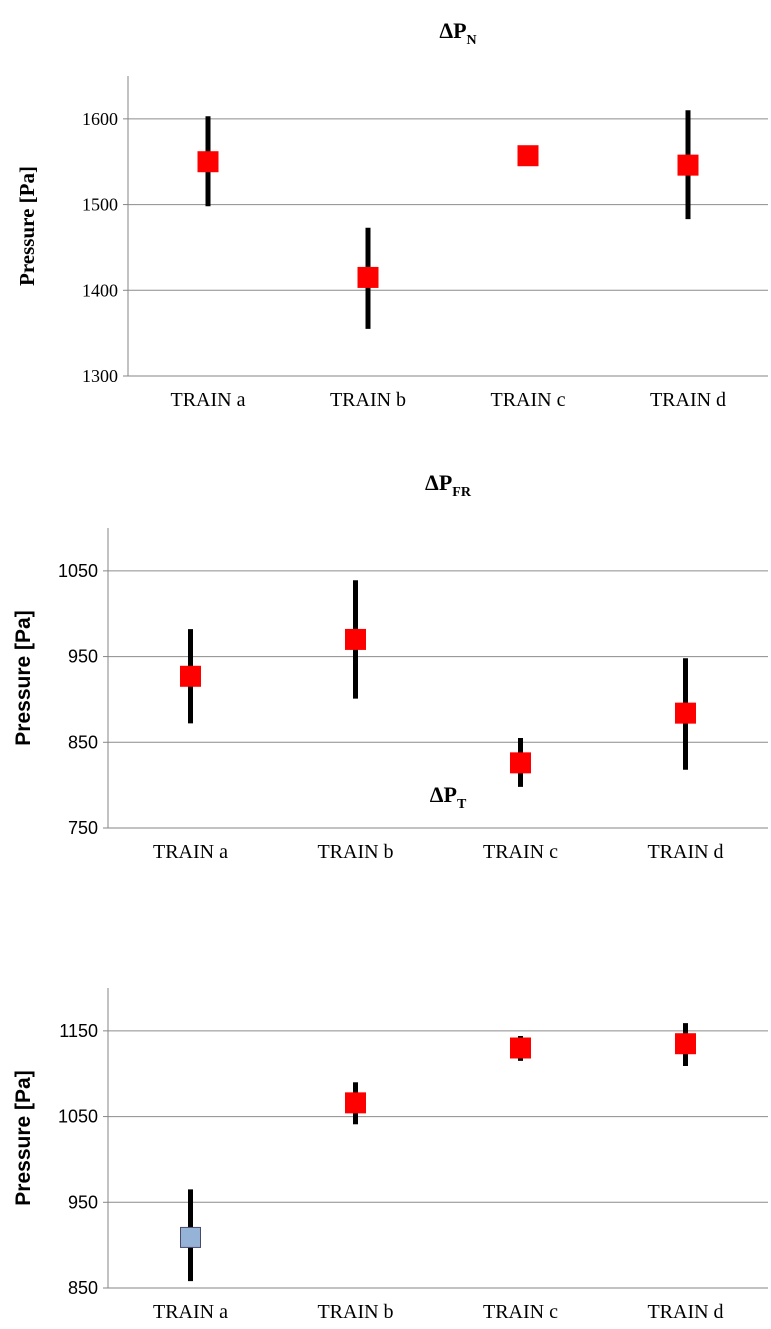  What do you see at coordinates (100, 290) in the screenshot?
I see `y-tick-label: 1400` at bounding box center [100, 290].